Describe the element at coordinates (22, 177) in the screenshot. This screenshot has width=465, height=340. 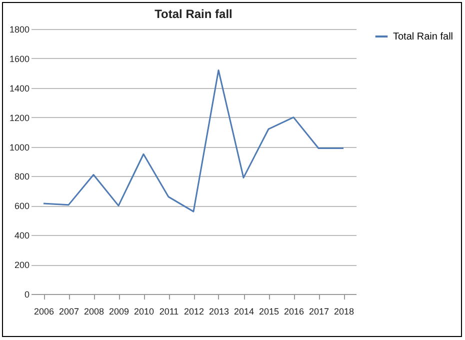
I see `y-tick-label: 800` at that location.